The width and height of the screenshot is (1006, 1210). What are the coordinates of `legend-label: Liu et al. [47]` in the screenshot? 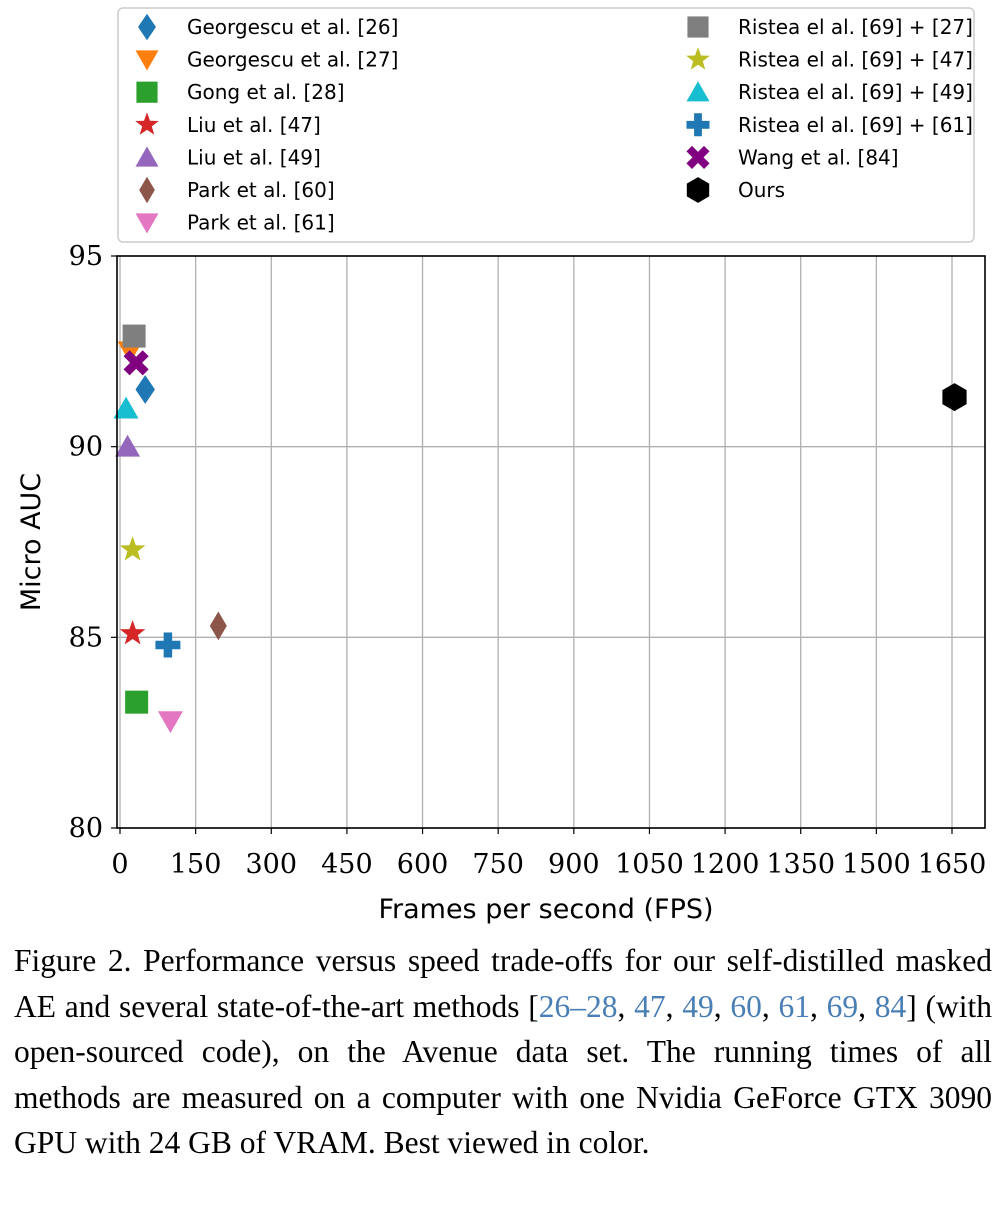 It's located at (254, 125).